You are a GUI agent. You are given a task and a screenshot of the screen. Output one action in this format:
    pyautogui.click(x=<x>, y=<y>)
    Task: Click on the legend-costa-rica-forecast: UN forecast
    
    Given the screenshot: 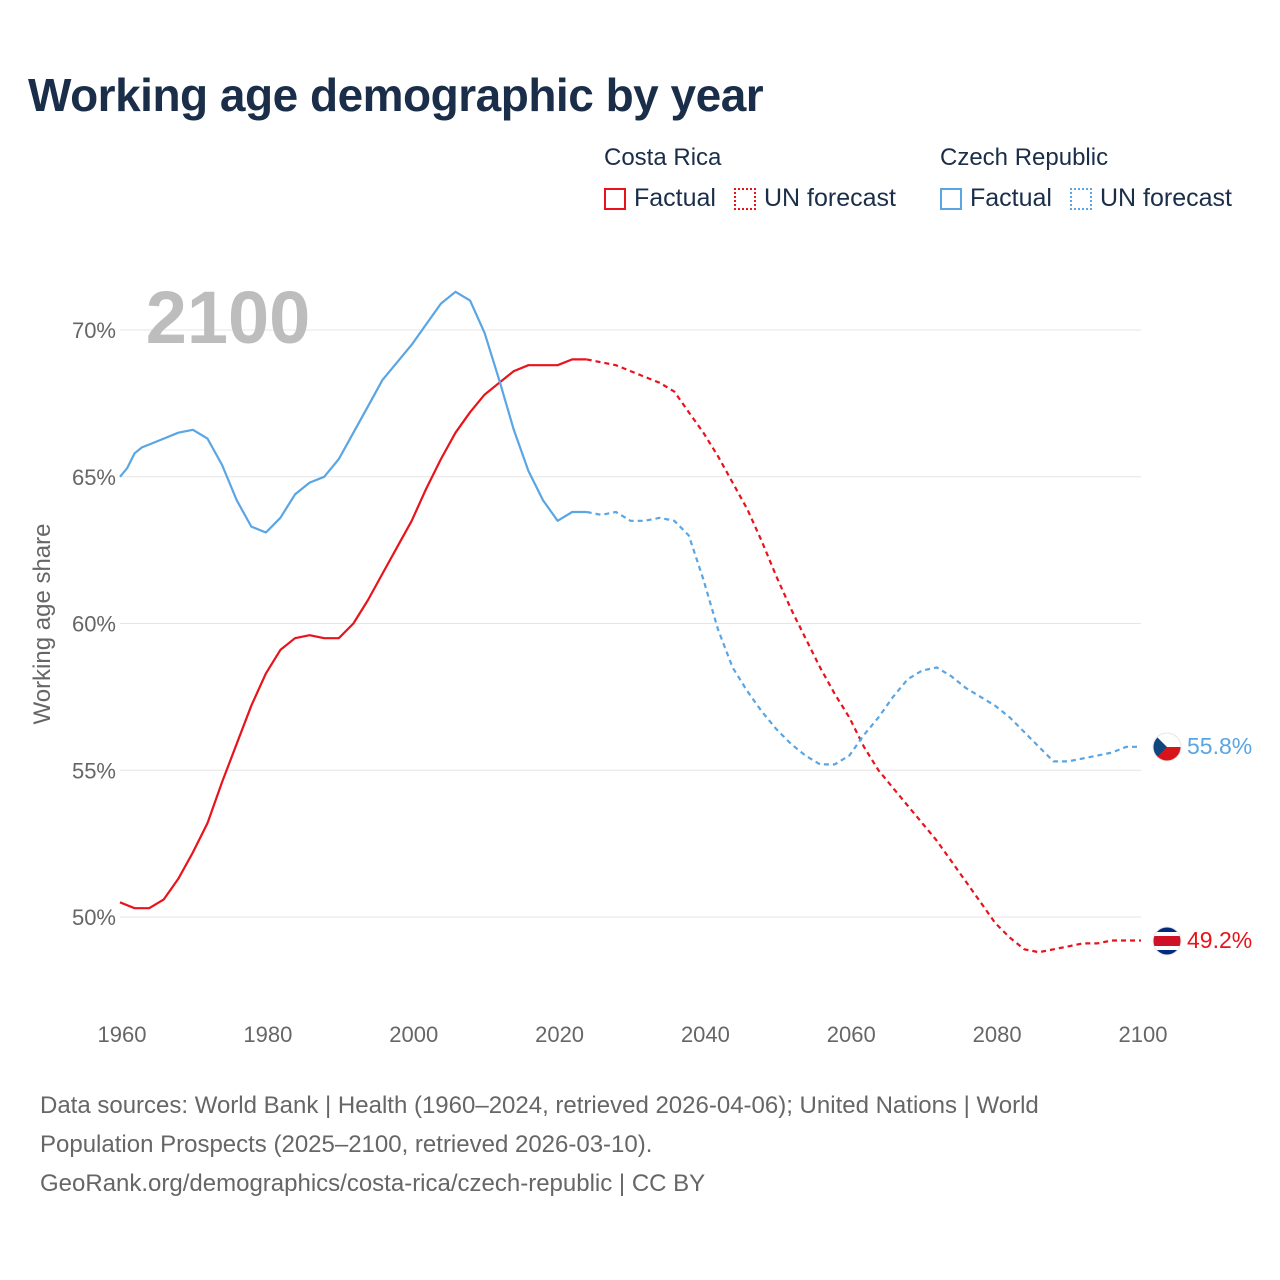 What is the action you would take?
    pyautogui.click(x=814, y=198)
    